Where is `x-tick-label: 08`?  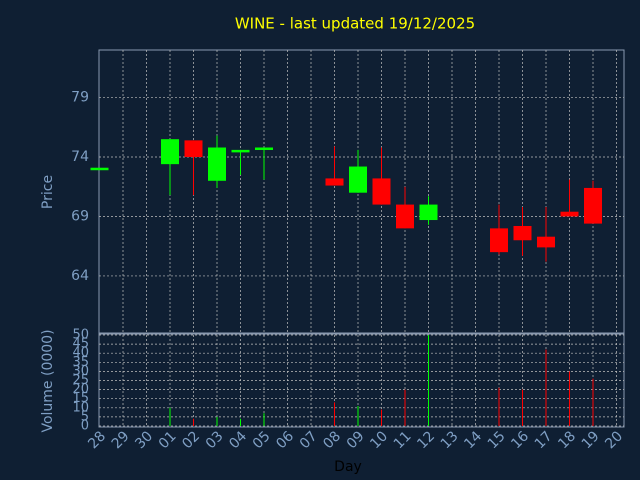
x-tick-label: 08 is located at coordinates (332, 440).